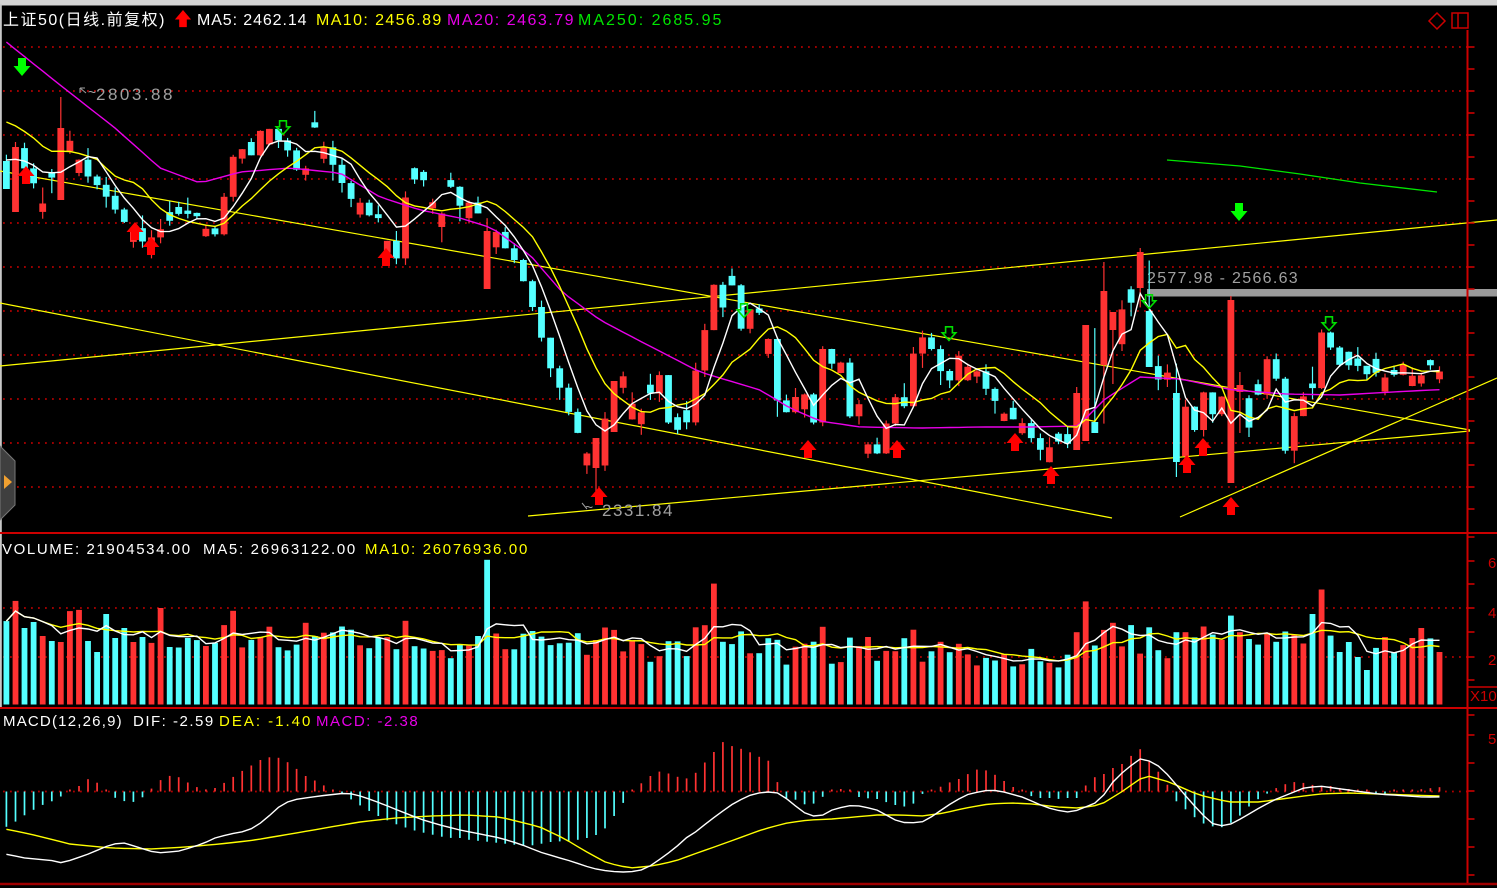 The image size is (1497, 888). Describe the element at coordinates (650, 20) in the screenshot. I see `svg-text: MA250: 2685.95` at that location.